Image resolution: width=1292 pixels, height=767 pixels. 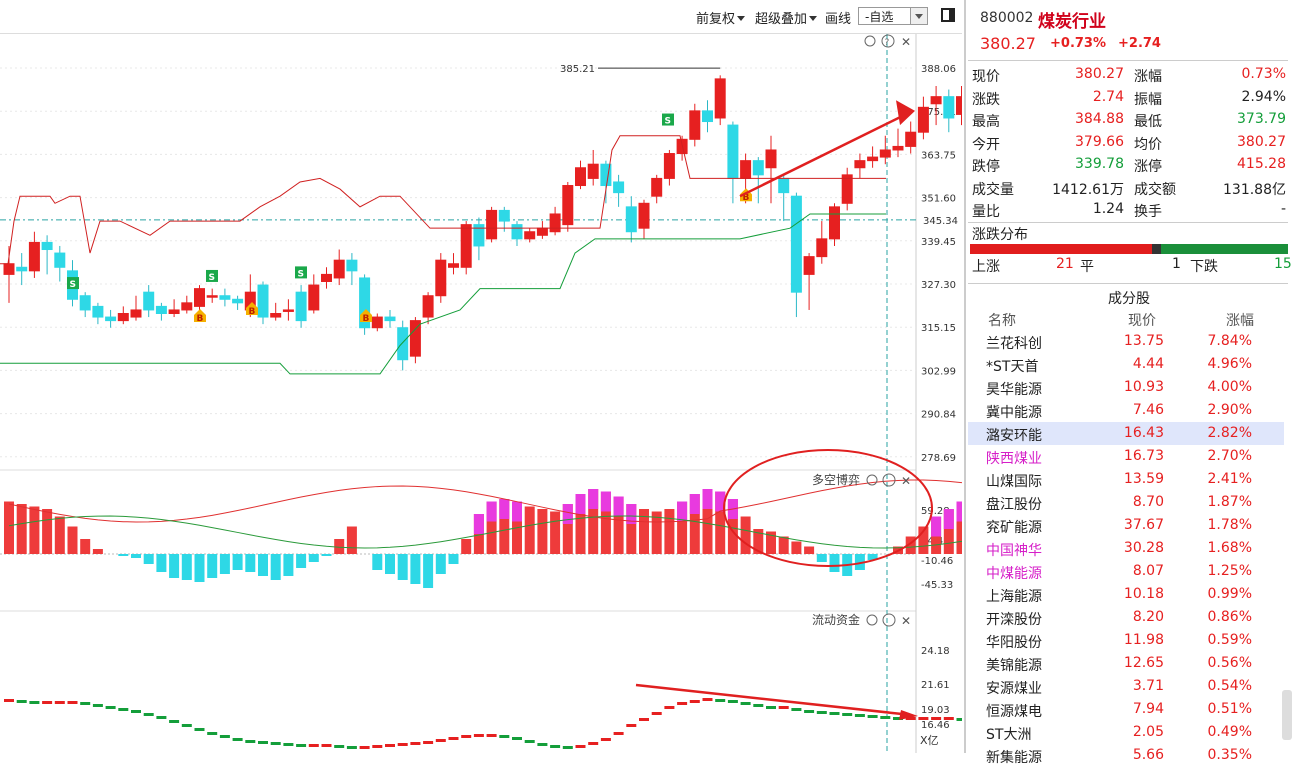 What do you see at coordinates (937, 561) in the screenshot?
I see `panel2-tick: -10.46` at bounding box center [937, 561].